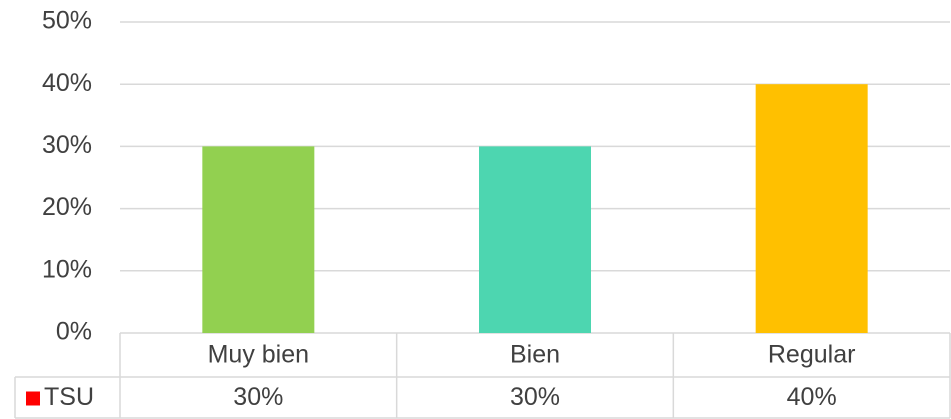  Describe the element at coordinates (67, 207) in the screenshot. I see `y-tick-label: 20%` at that location.